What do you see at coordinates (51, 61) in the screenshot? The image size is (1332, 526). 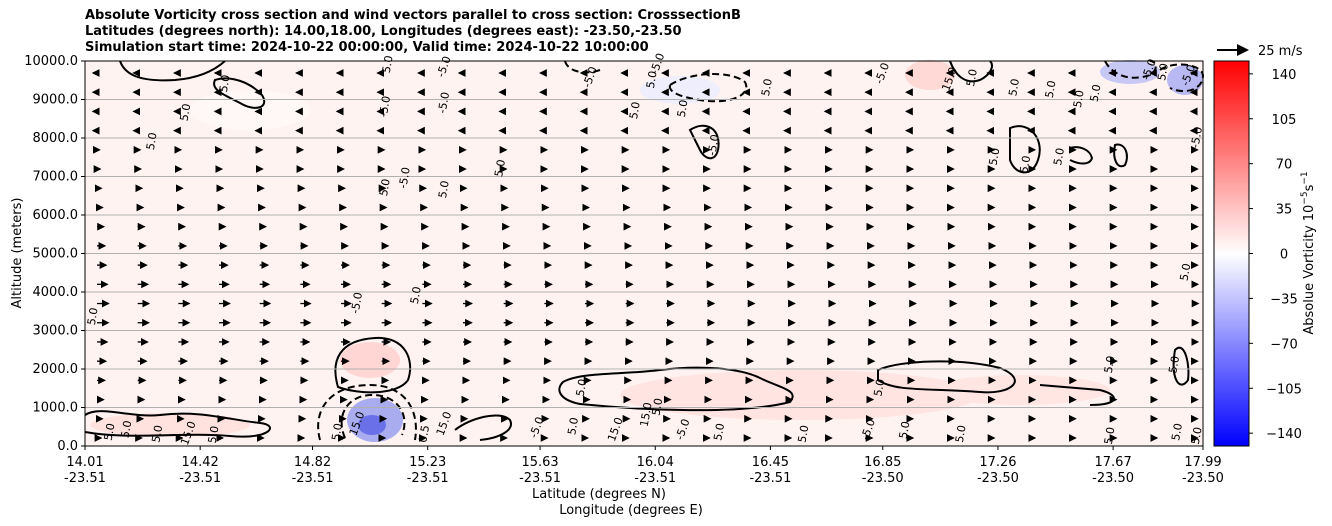 I see `y-tick-label: 10000.0` at bounding box center [51, 61].